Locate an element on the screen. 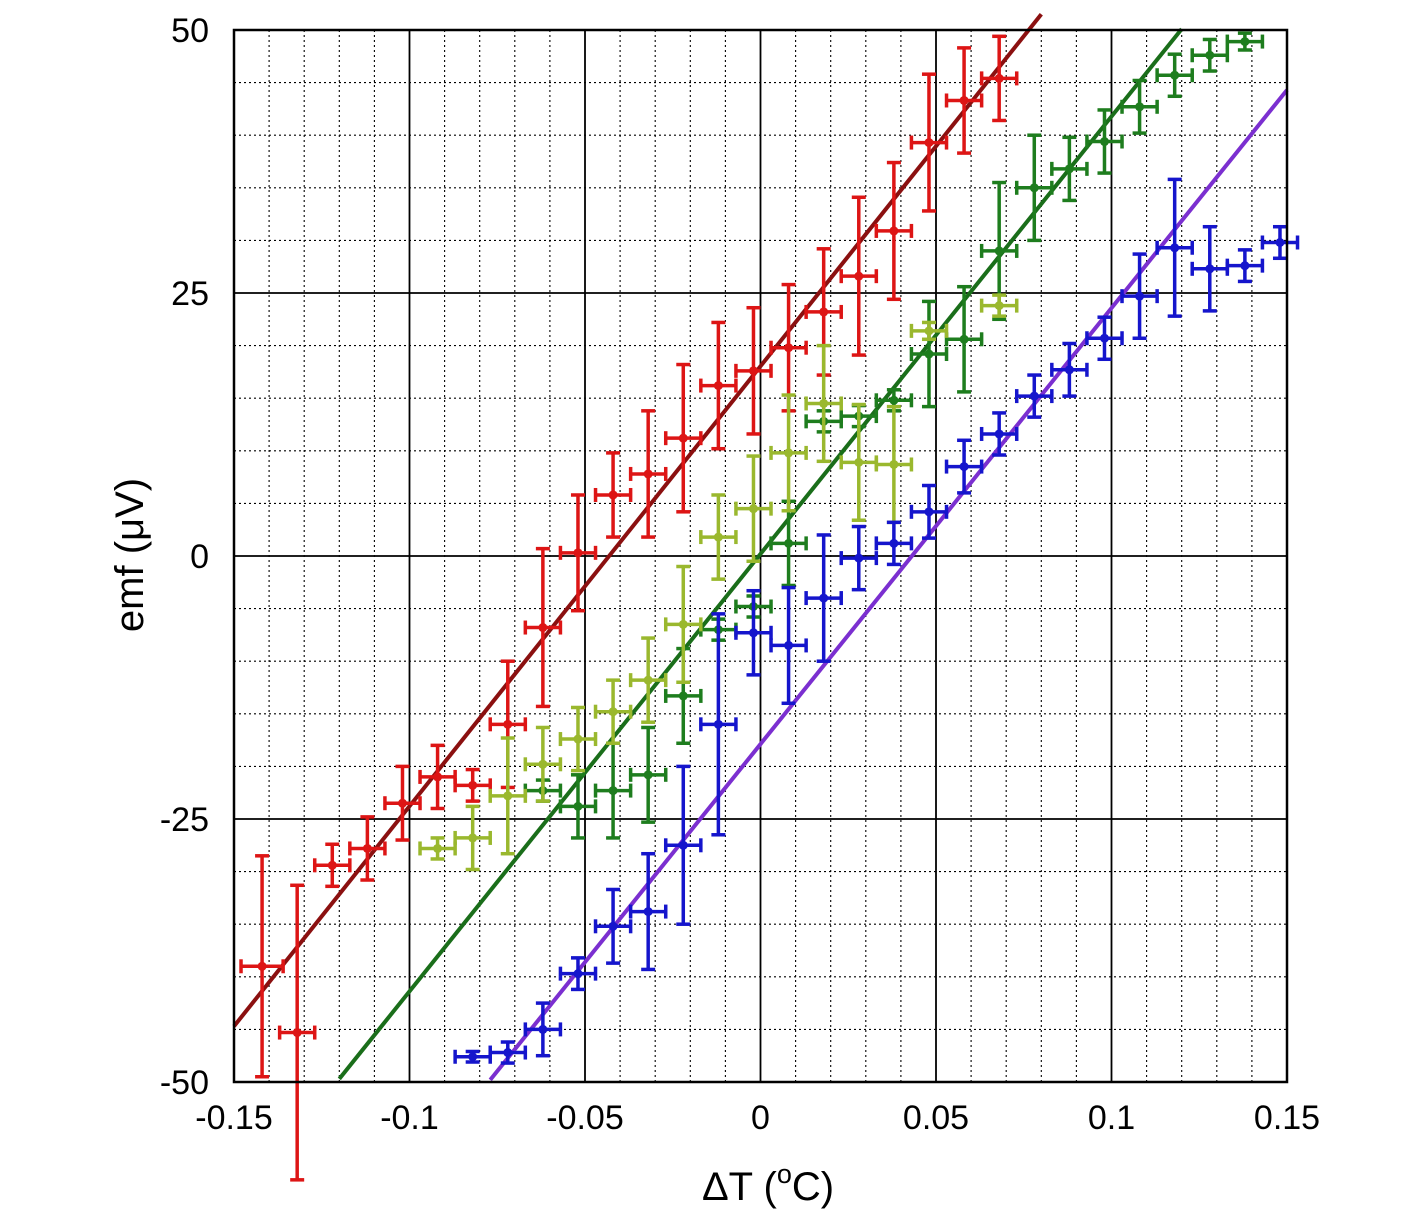  x-tick-label: -0.05 is located at coordinates (585, 1118).